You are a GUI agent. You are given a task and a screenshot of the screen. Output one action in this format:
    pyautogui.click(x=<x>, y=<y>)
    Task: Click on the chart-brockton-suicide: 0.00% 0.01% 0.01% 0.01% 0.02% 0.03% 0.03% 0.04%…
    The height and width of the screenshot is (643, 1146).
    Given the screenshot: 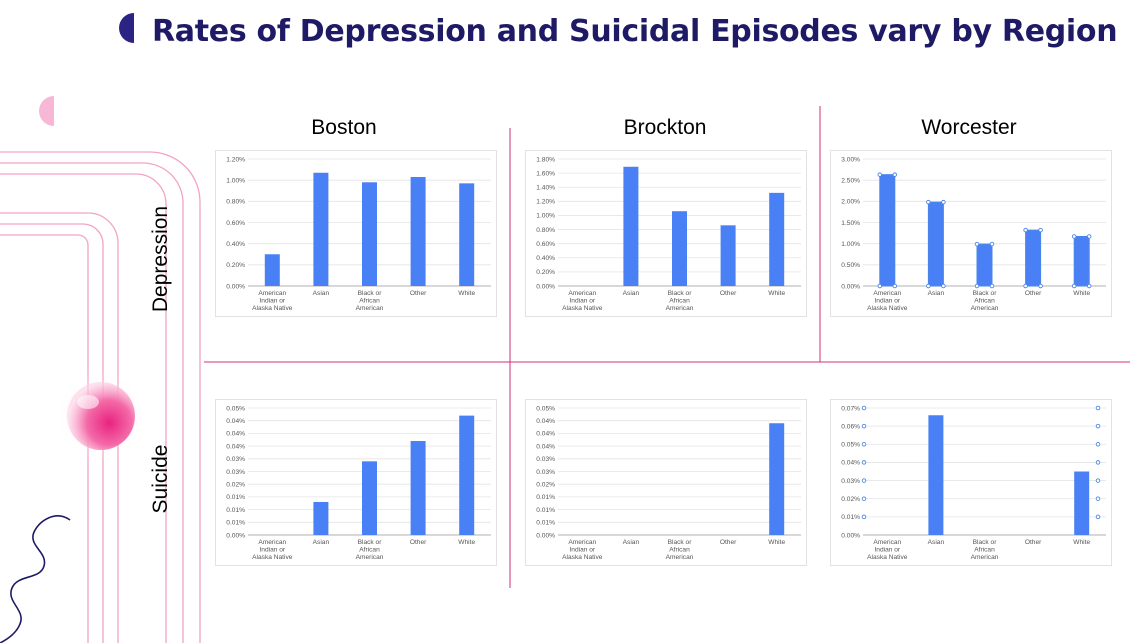 What is the action you would take?
    pyautogui.click(x=666, y=482)
    